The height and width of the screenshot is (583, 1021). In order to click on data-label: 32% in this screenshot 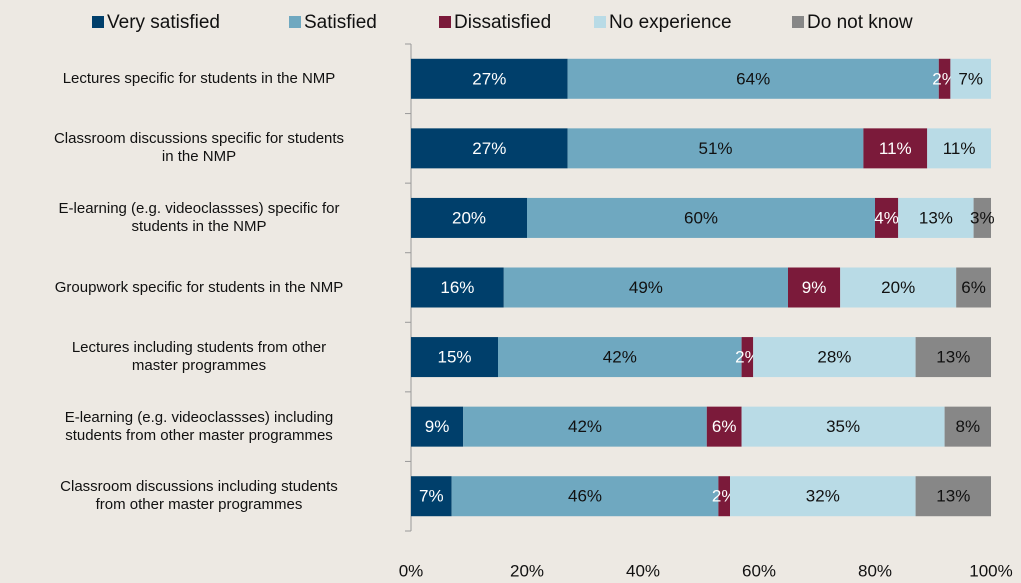, I will do `click(823, 496)`.